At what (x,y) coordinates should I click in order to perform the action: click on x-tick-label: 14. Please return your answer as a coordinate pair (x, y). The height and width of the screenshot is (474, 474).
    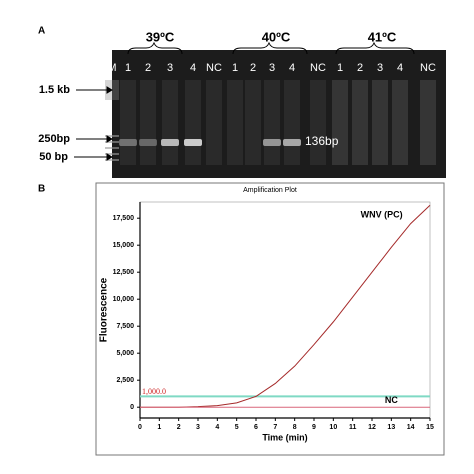
    Looking at the image, I should click on (411, 427).